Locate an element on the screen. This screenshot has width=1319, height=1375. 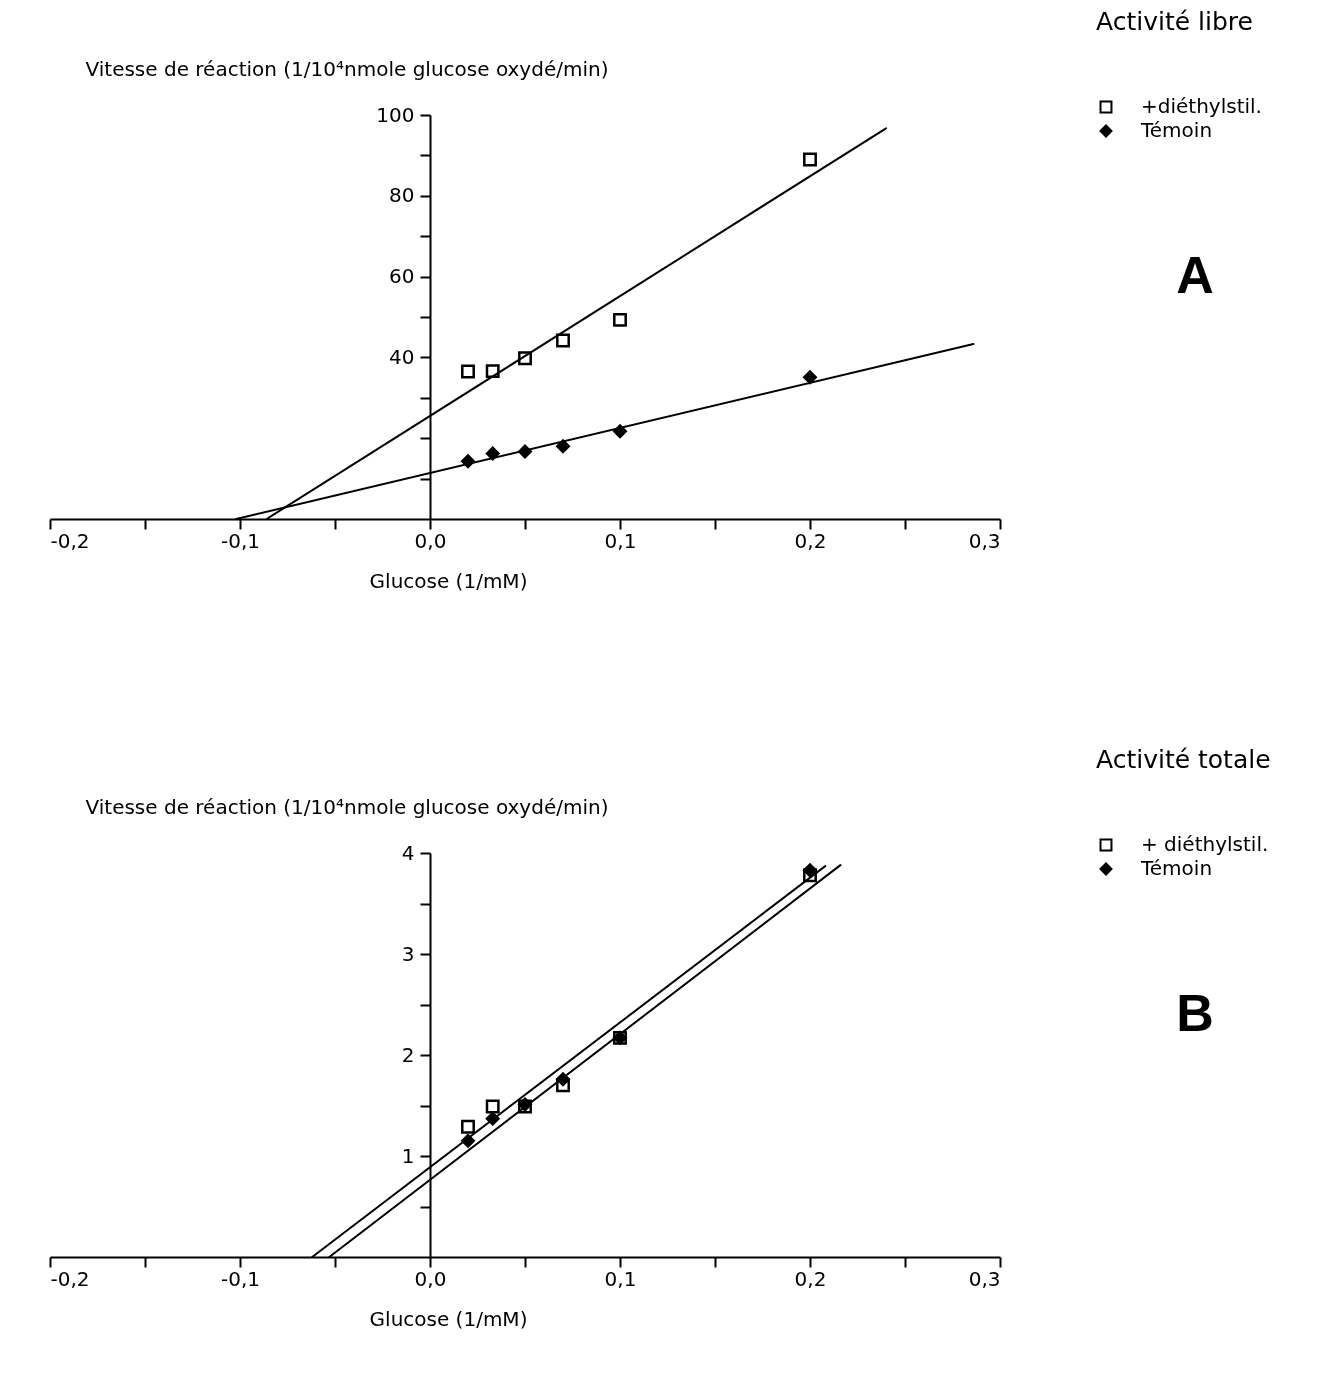
y-tick-label: 3 is located at coordinates (408, 953).